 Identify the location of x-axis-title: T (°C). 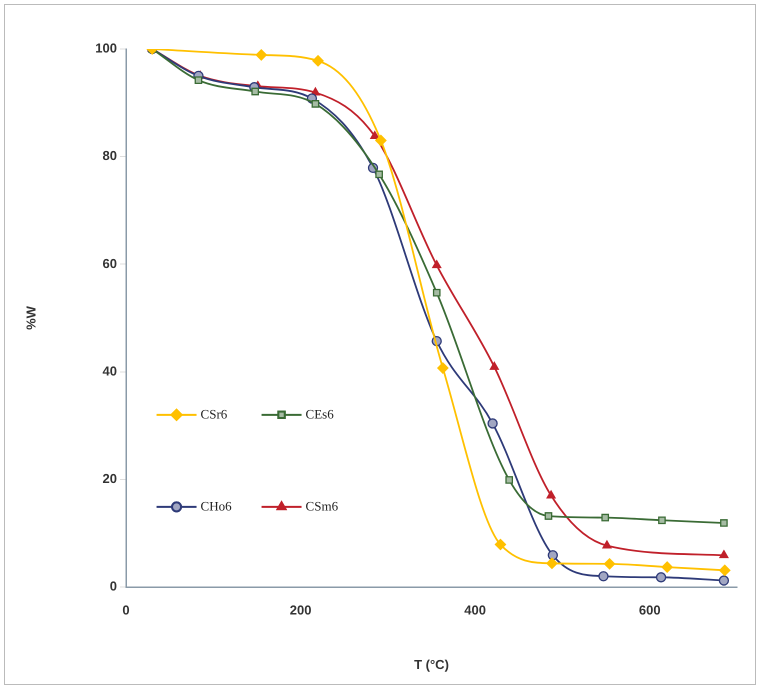
(431, 664).